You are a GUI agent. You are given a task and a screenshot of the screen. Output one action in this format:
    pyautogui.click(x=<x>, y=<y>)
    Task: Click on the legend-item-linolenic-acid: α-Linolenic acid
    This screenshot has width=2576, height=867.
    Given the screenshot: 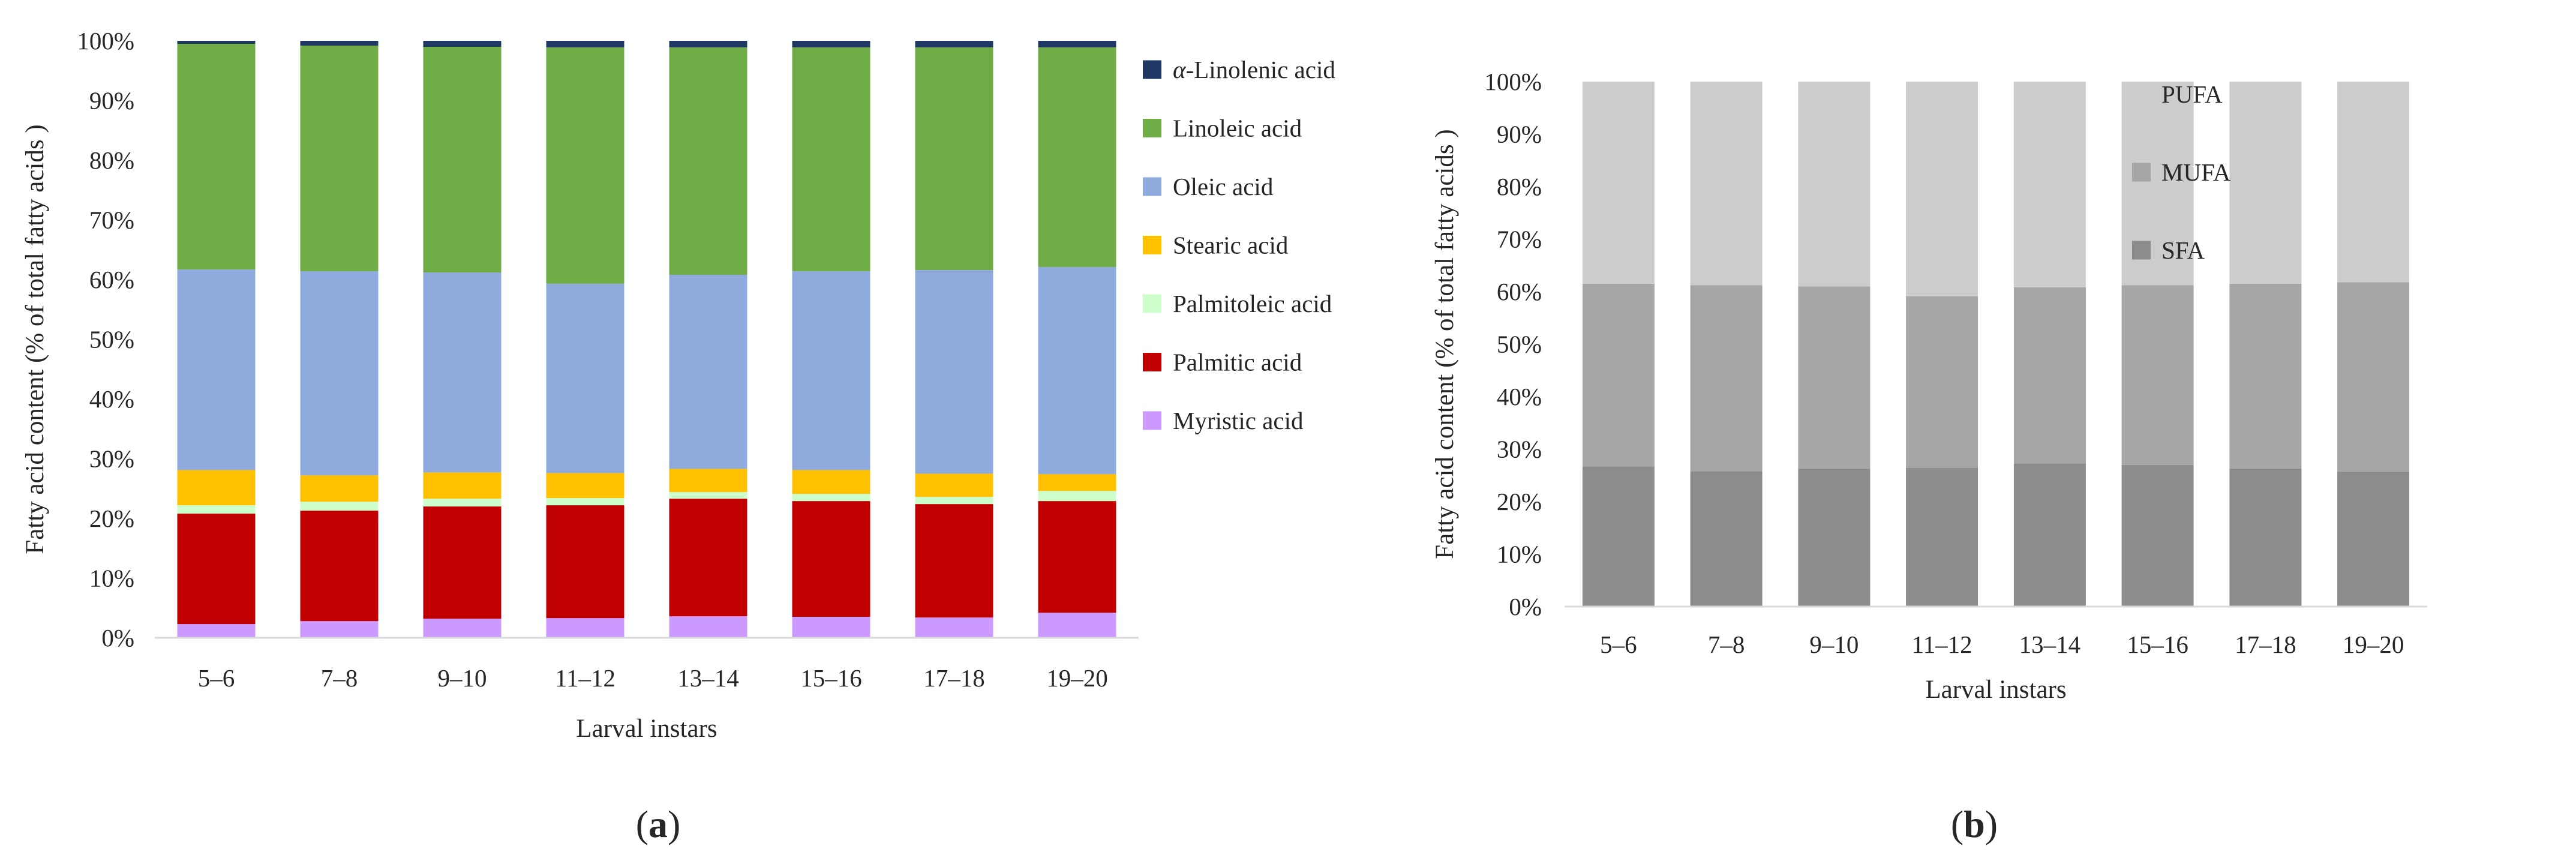 What is the action you would take?
    pyautogui.click(x=1239, y=69)
    